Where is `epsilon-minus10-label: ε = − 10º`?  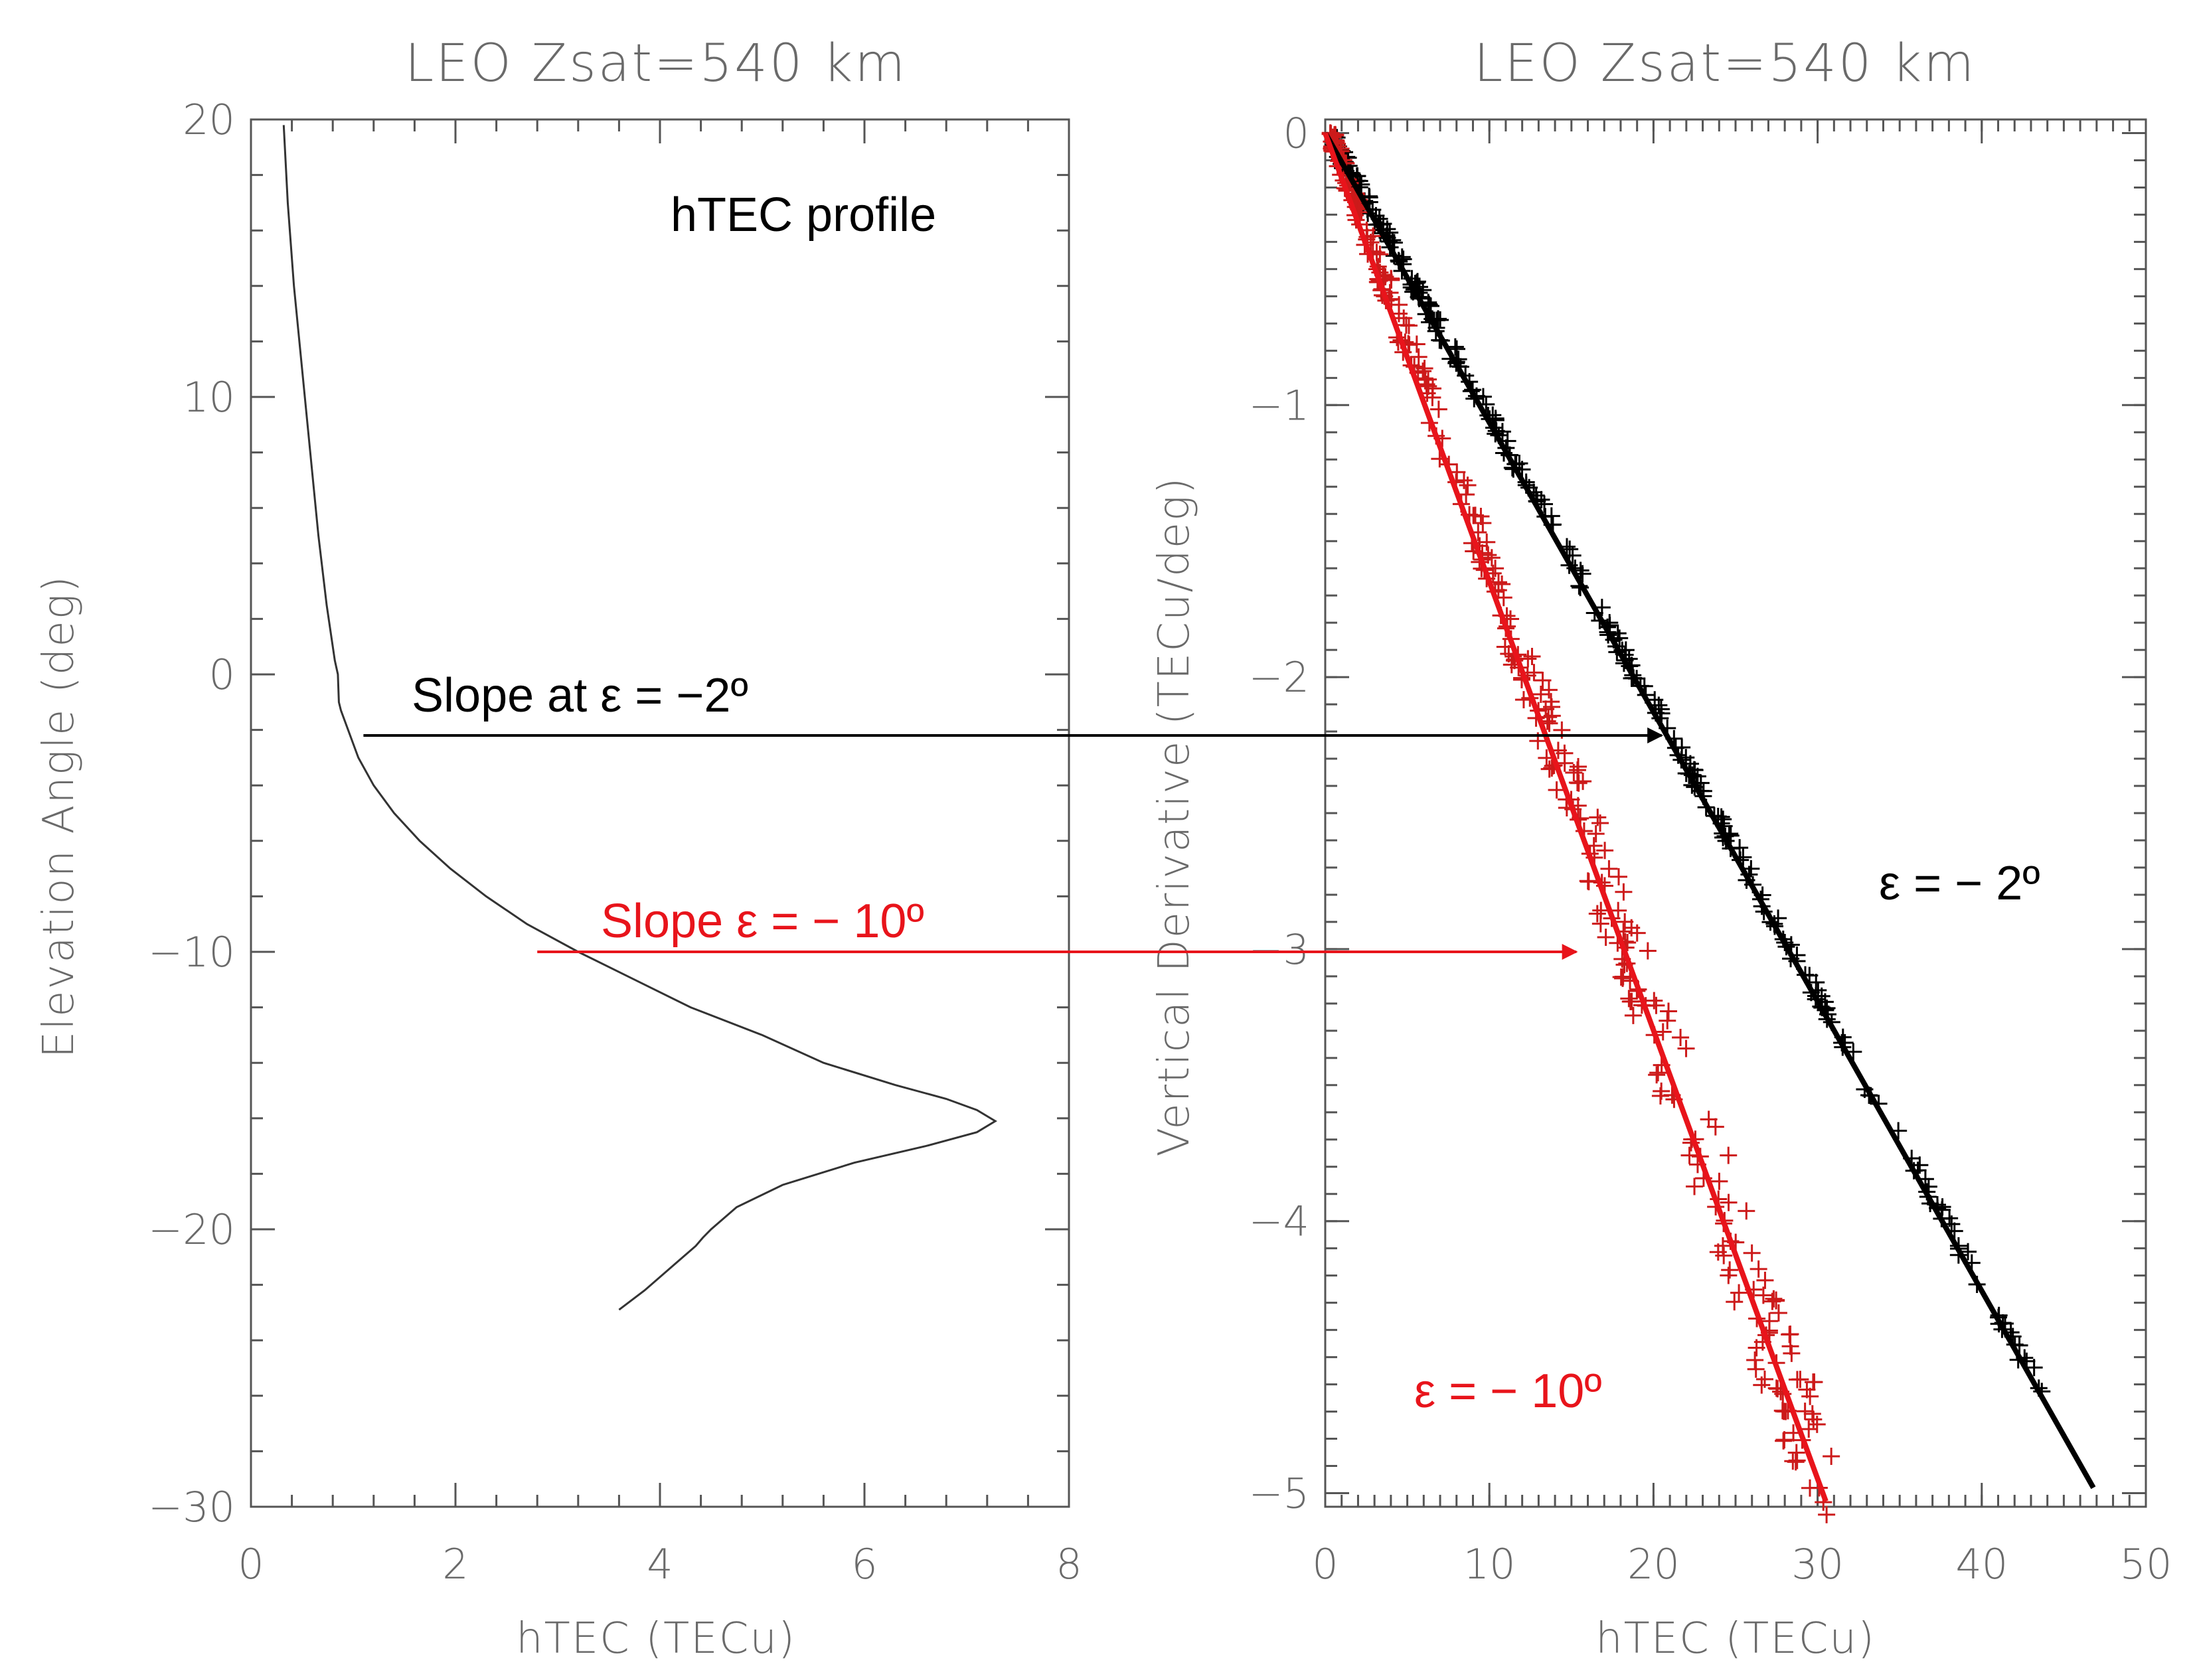 epsilon-minus10-label: ε = − 10º is located at coordinates (1508, 1391).